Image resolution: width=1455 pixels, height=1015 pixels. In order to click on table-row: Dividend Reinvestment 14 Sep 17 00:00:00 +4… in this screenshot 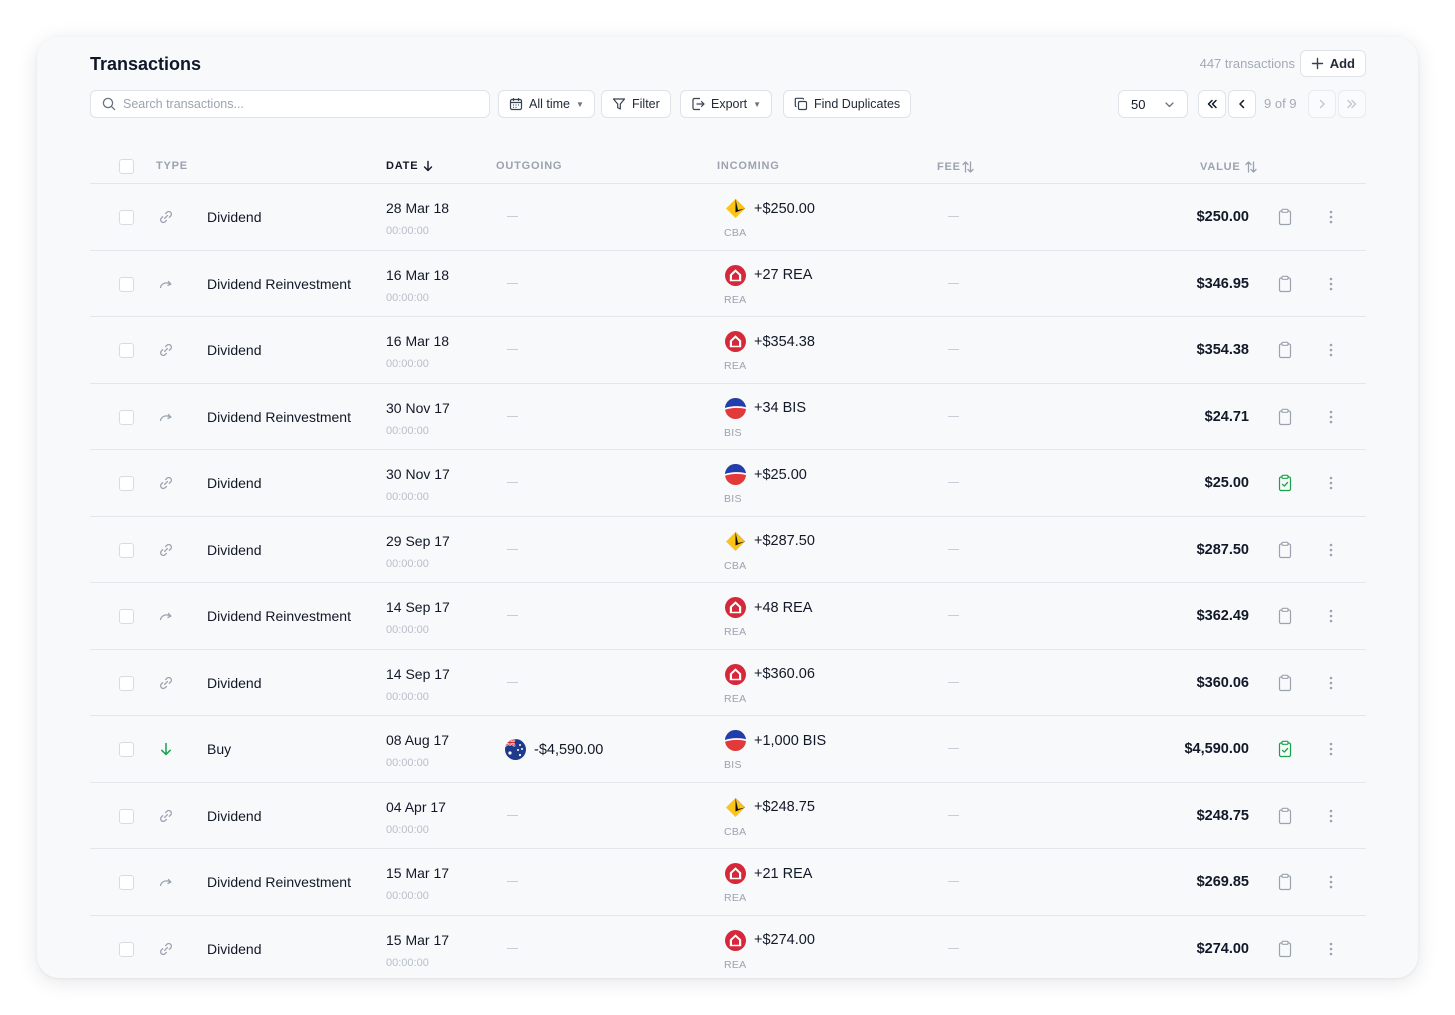, I will do `click(728, 616)`.